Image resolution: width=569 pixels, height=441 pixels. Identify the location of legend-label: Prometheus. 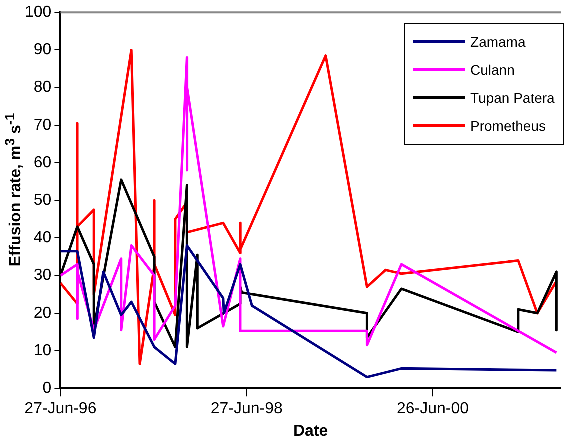
(508, 126).